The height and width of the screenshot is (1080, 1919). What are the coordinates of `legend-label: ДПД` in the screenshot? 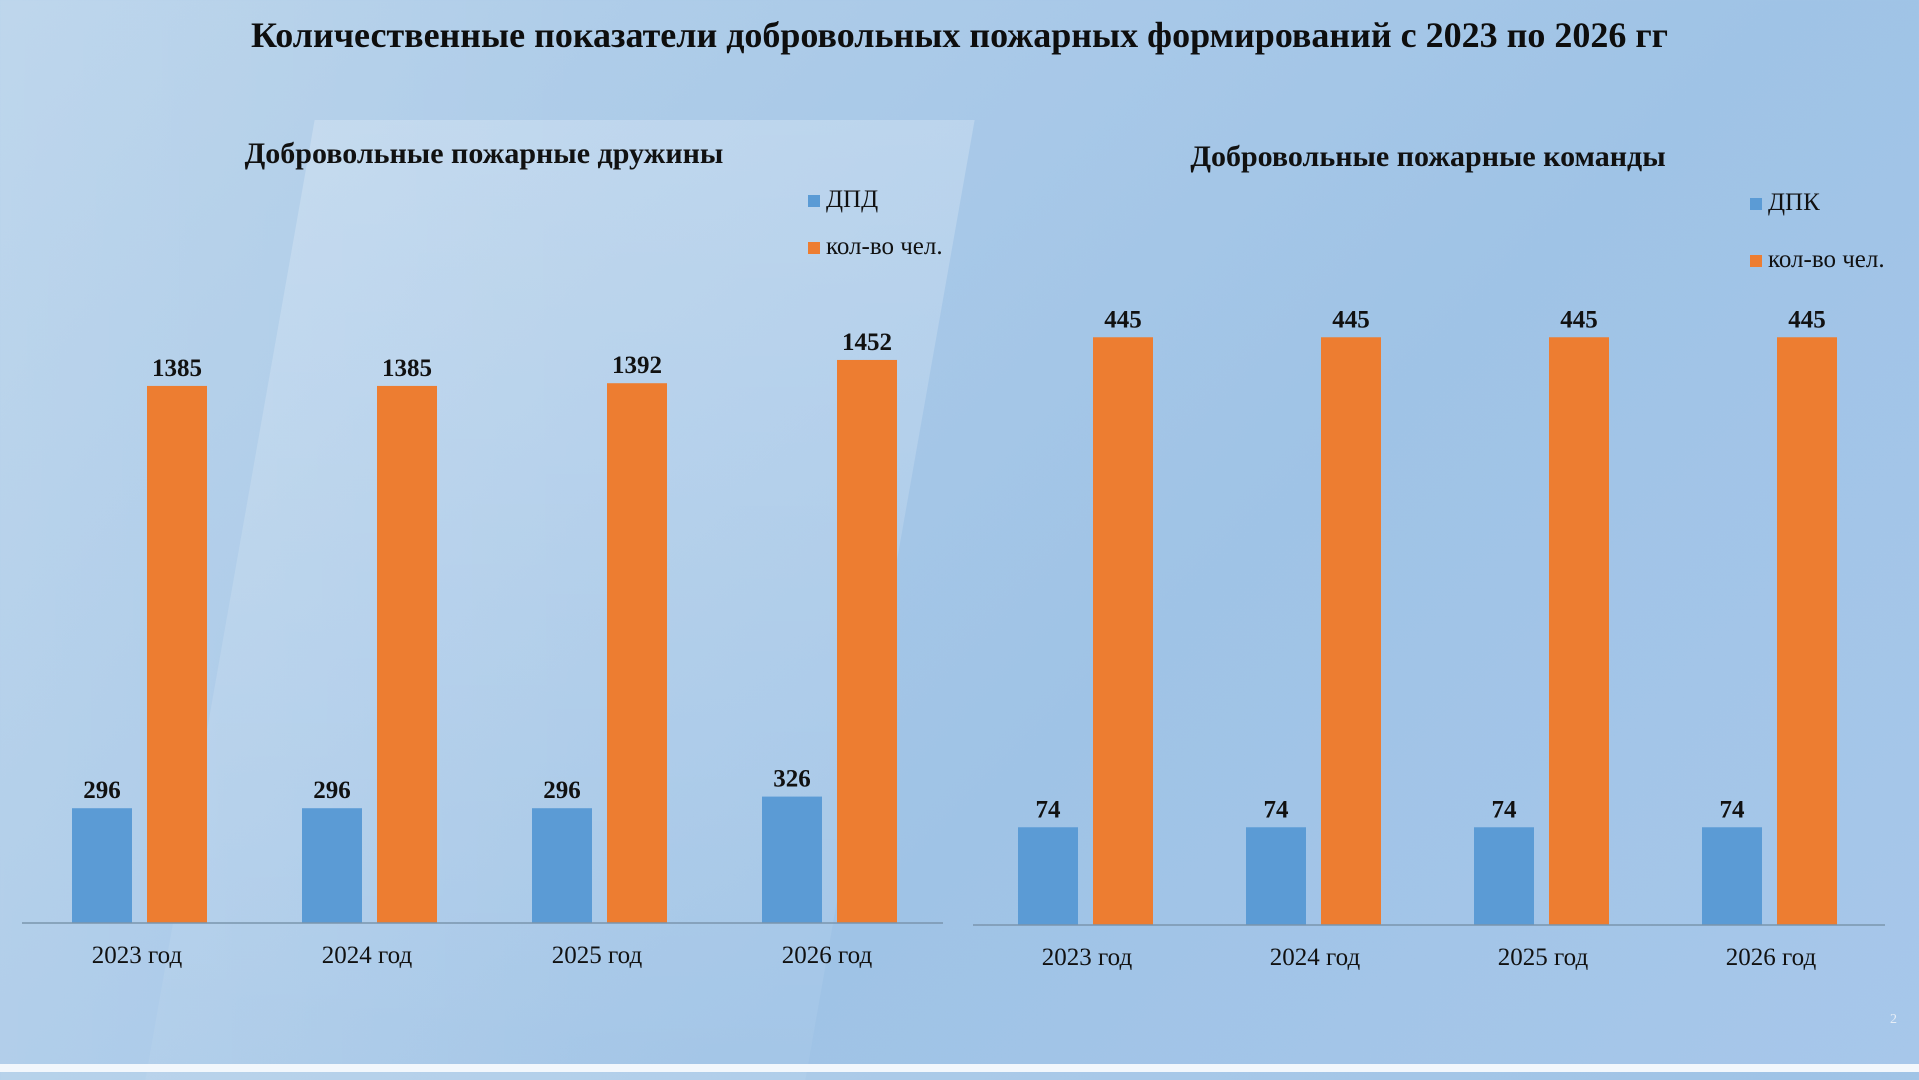 It's located at (852, 199).